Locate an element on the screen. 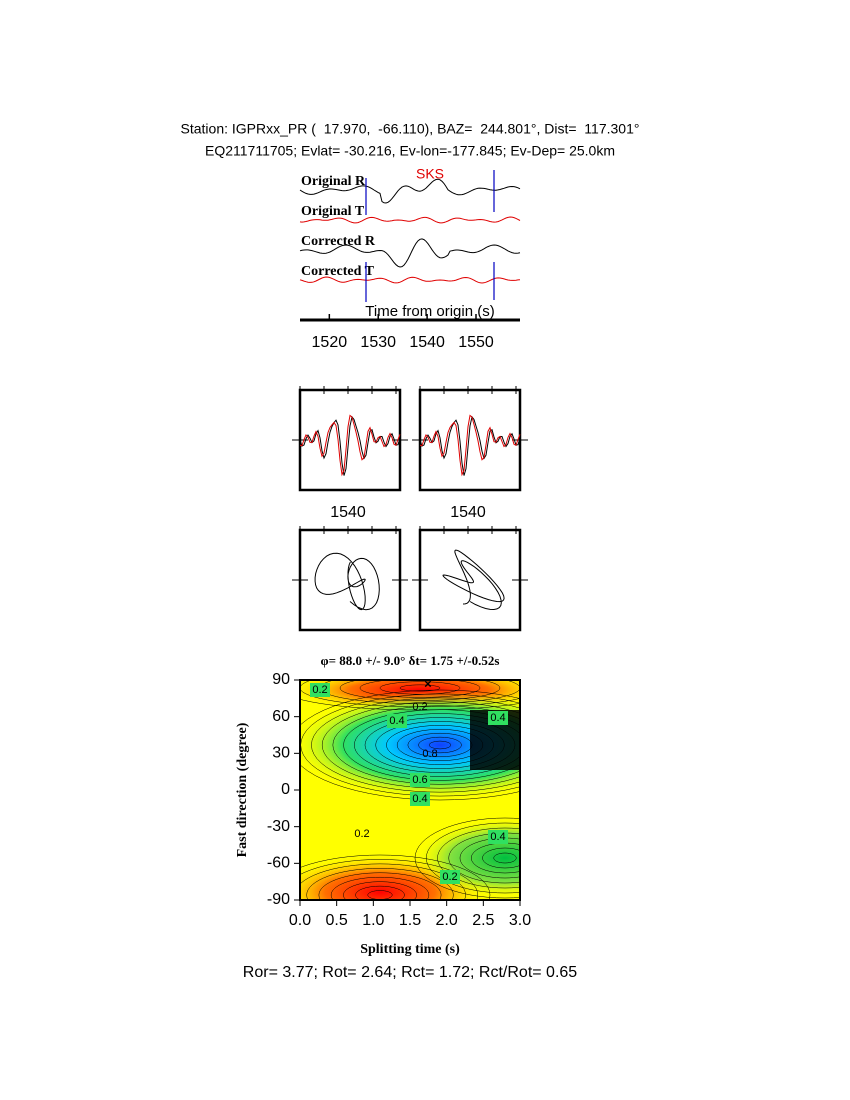 This screenshot has width=850, height=1100. x-tick-label: 1530 is located at coordinates (378, 342).